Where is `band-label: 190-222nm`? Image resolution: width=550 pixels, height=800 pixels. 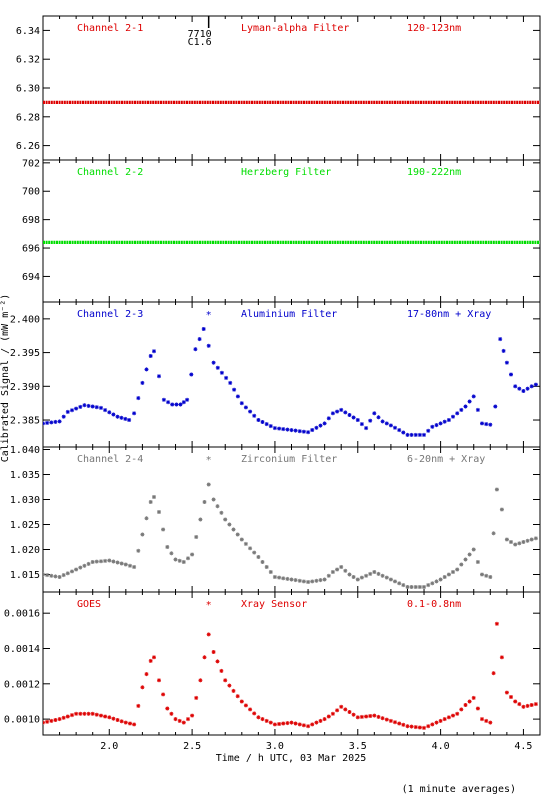 band-label: 190-222nm is located at coordinates (434, 172).